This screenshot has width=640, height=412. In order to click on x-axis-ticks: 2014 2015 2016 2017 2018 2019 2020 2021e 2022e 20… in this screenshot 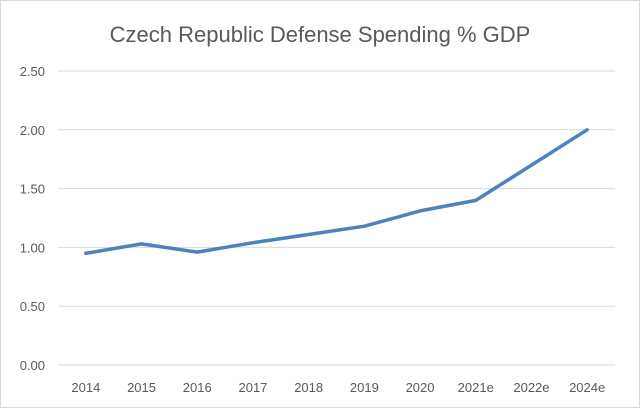, I will do `click(338, 387)`.